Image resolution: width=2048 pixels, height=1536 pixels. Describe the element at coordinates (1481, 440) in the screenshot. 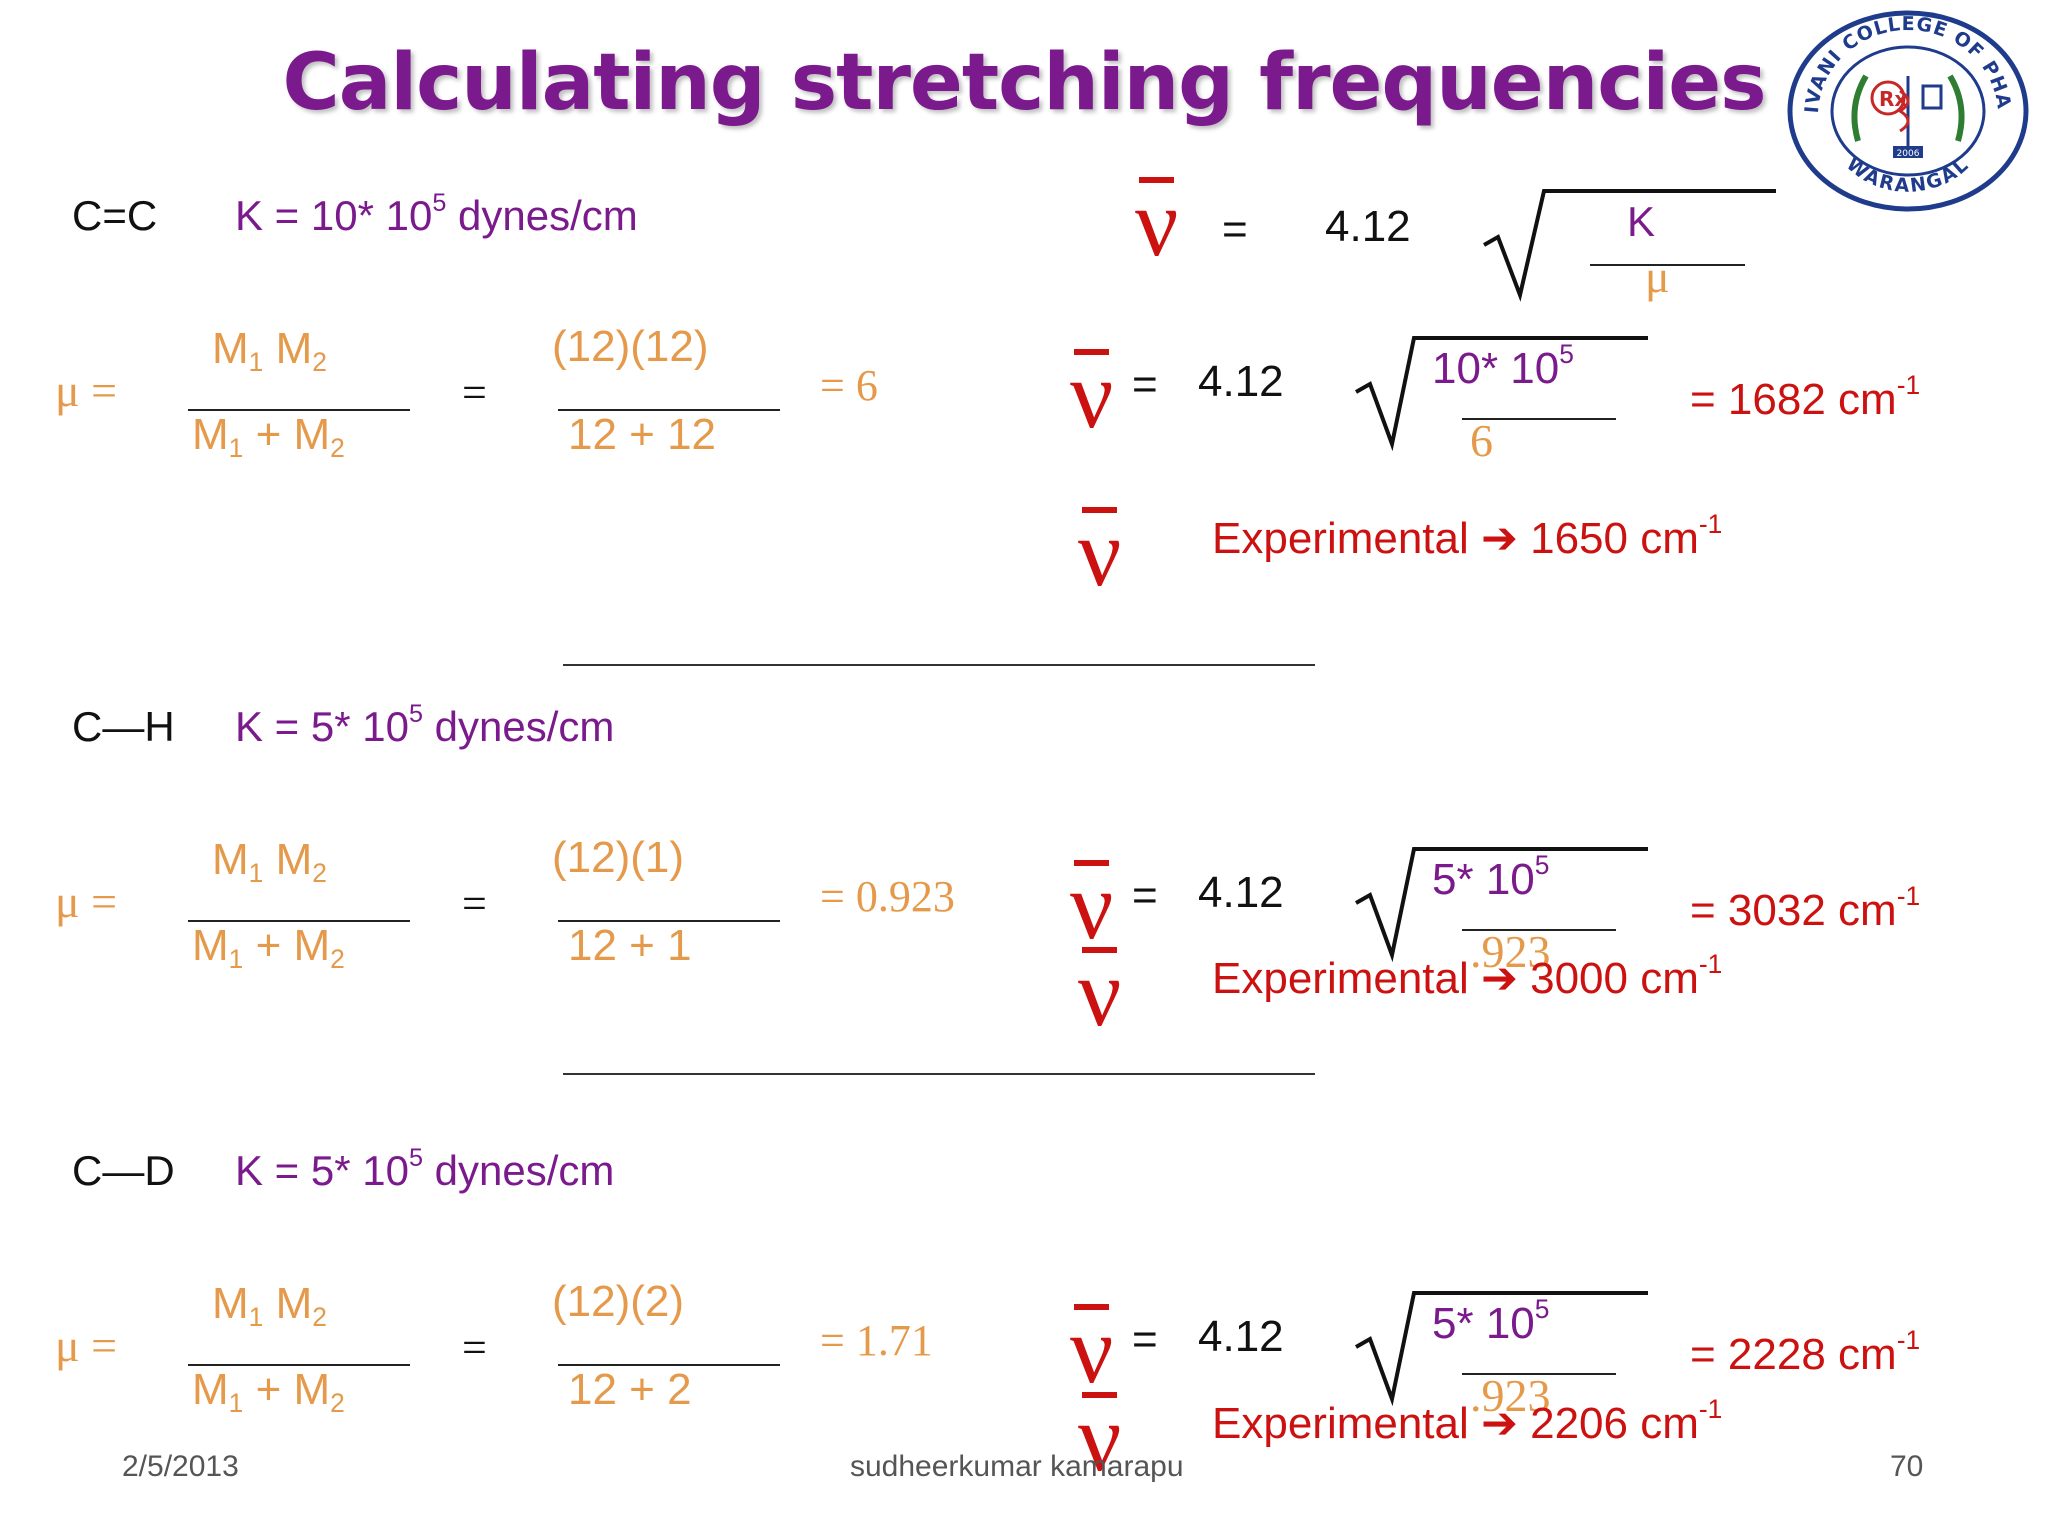

I see `calc-denominator: 6` at that location.